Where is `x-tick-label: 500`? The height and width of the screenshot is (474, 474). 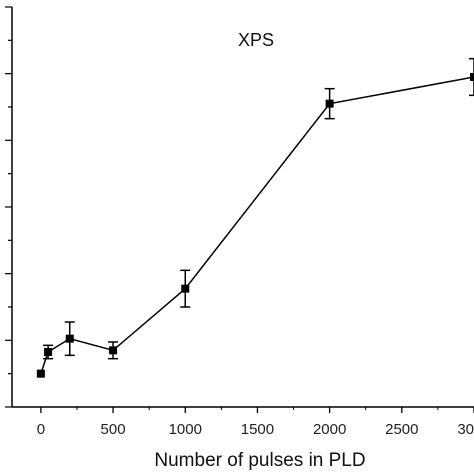 x-tick-label: 500 is located at coordinates (113, 429).